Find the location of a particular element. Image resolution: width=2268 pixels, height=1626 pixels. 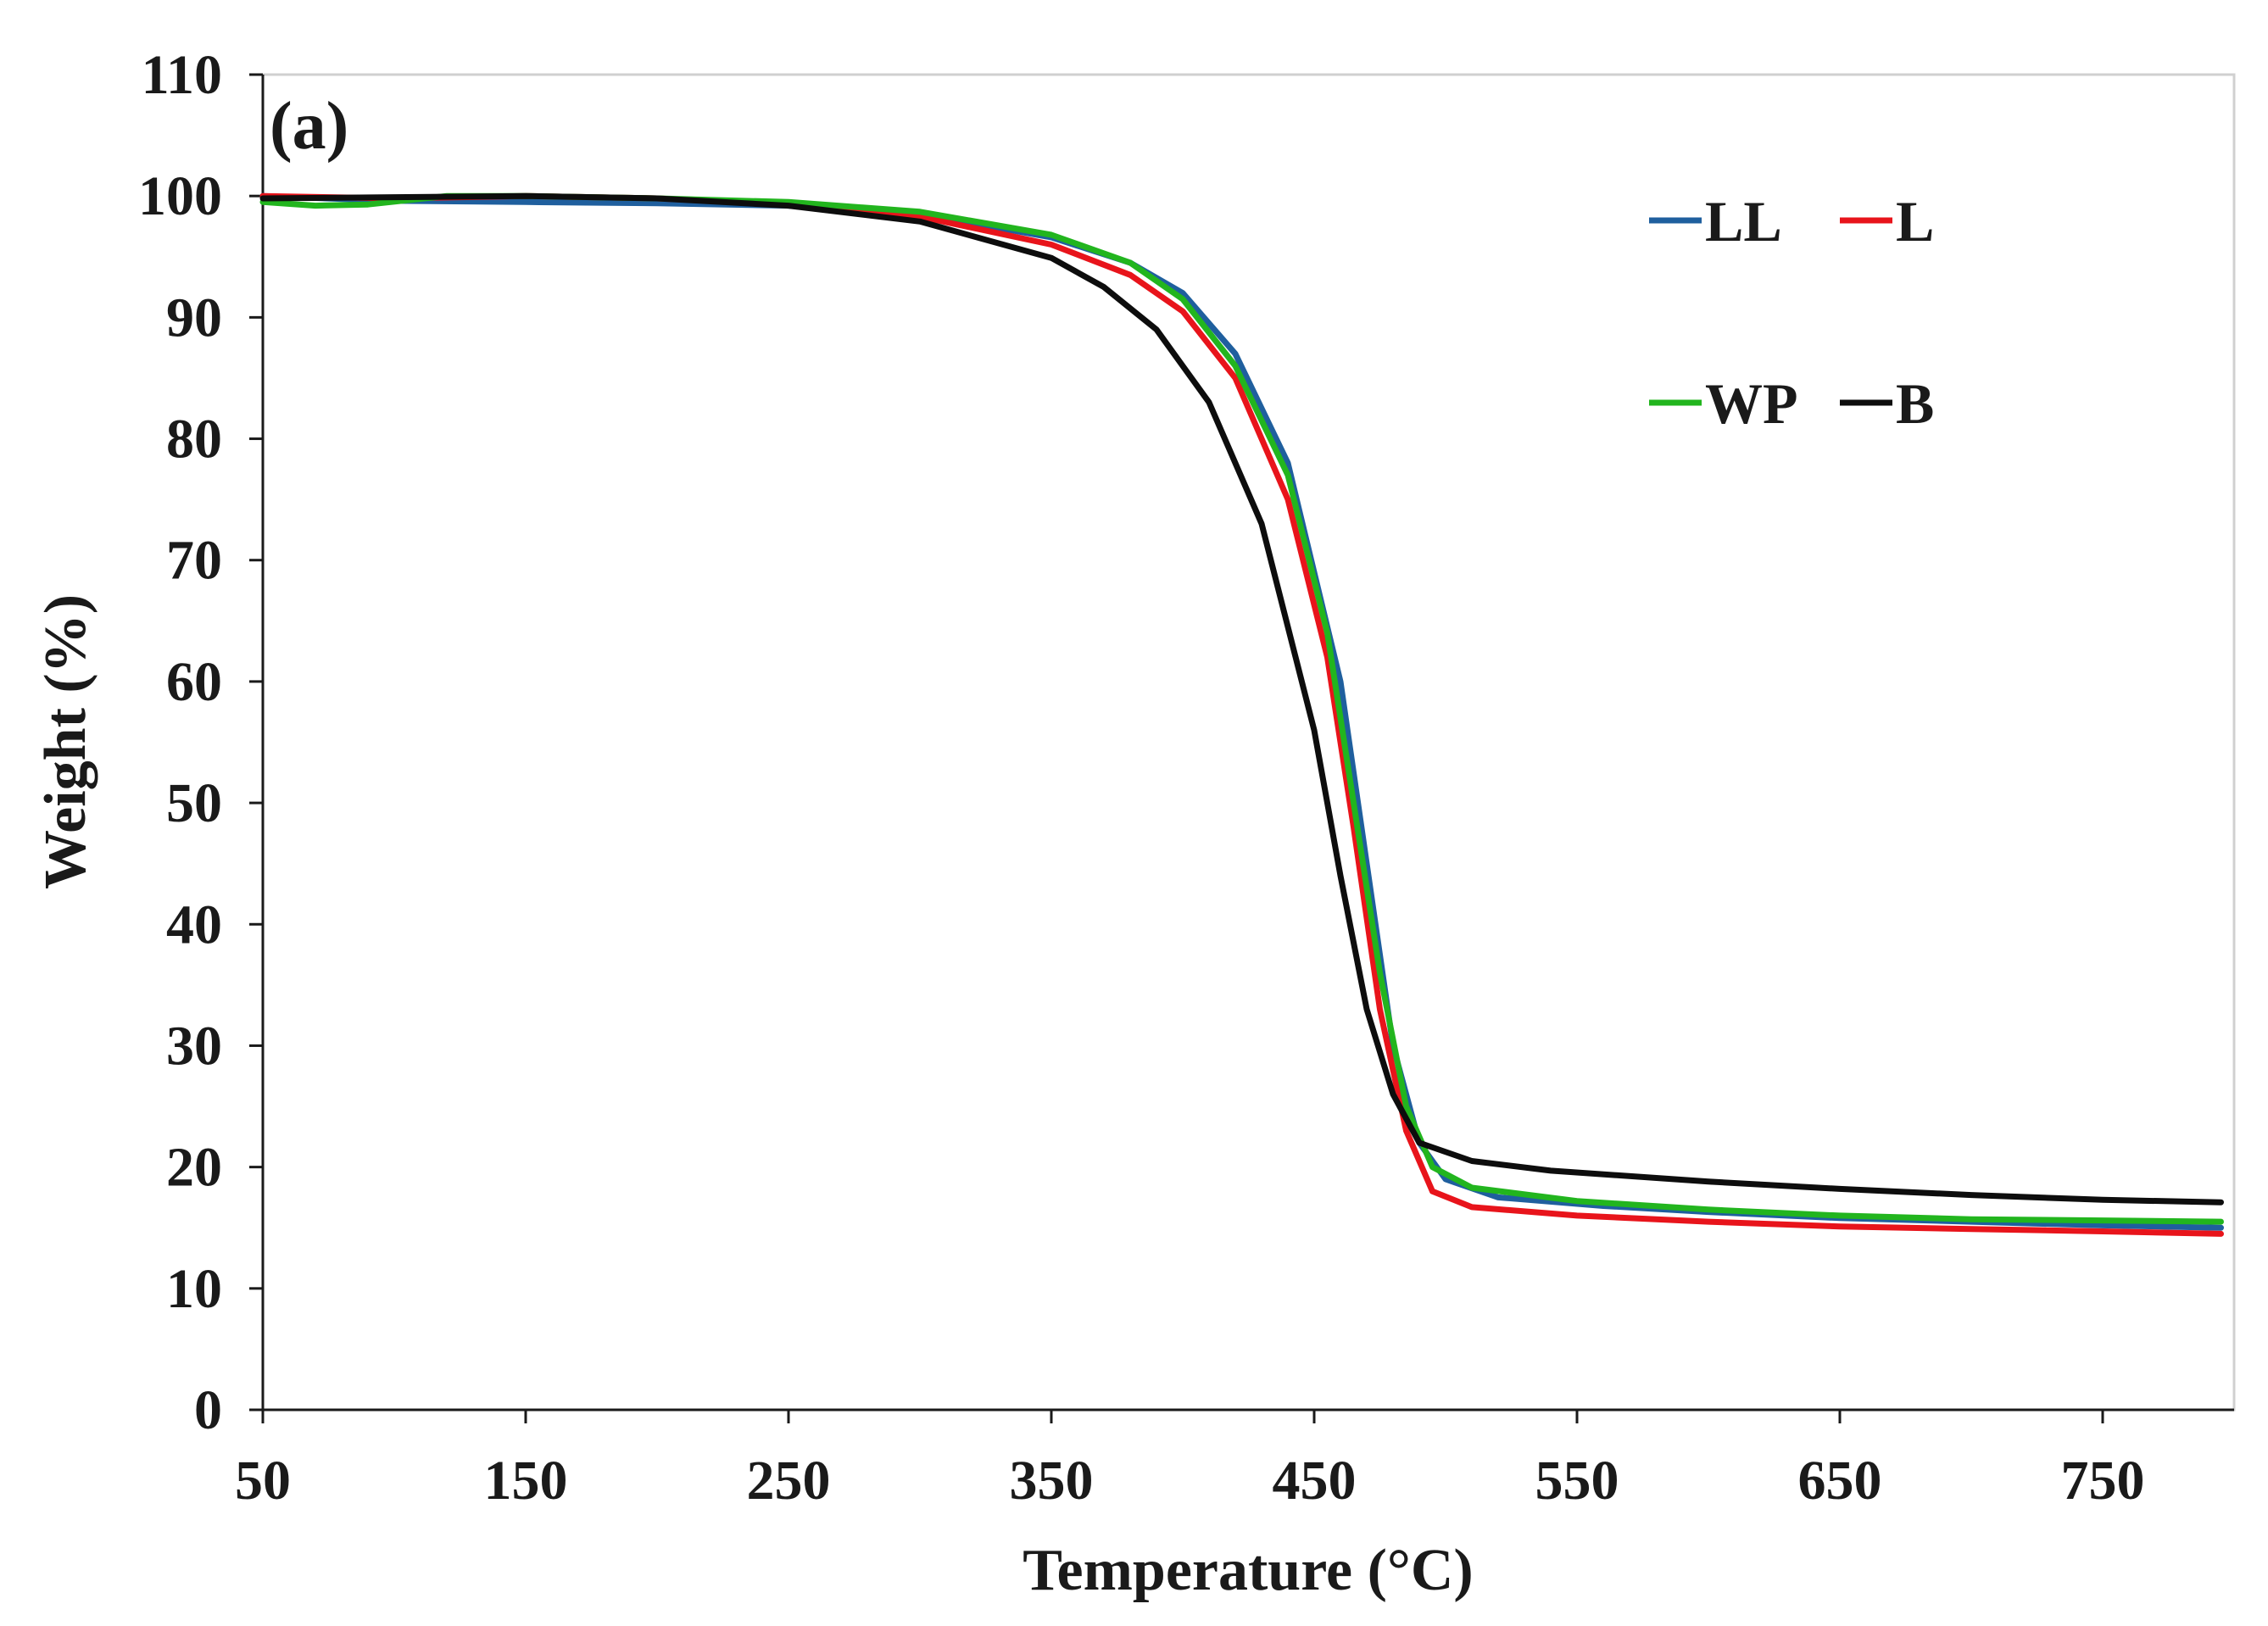

y-tick-label: 60 is located at coordinates (194, 682).